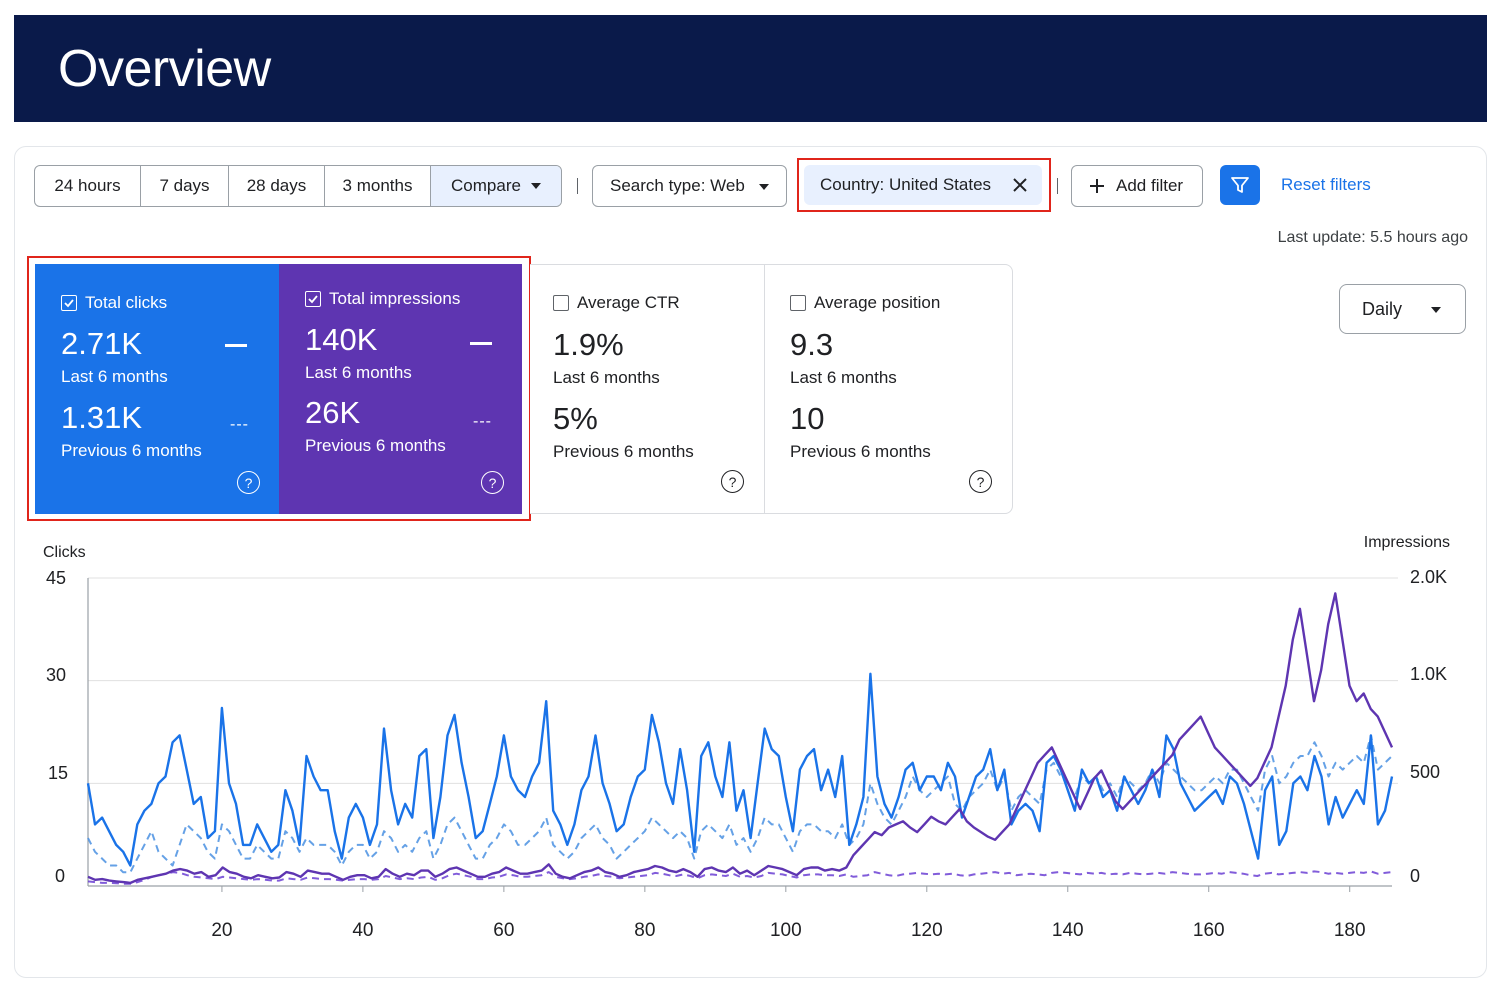  What do you see at coordinates (486, 185) in the screenshot?
I see `compare-label: Compare` at bounding box center [486, 185].